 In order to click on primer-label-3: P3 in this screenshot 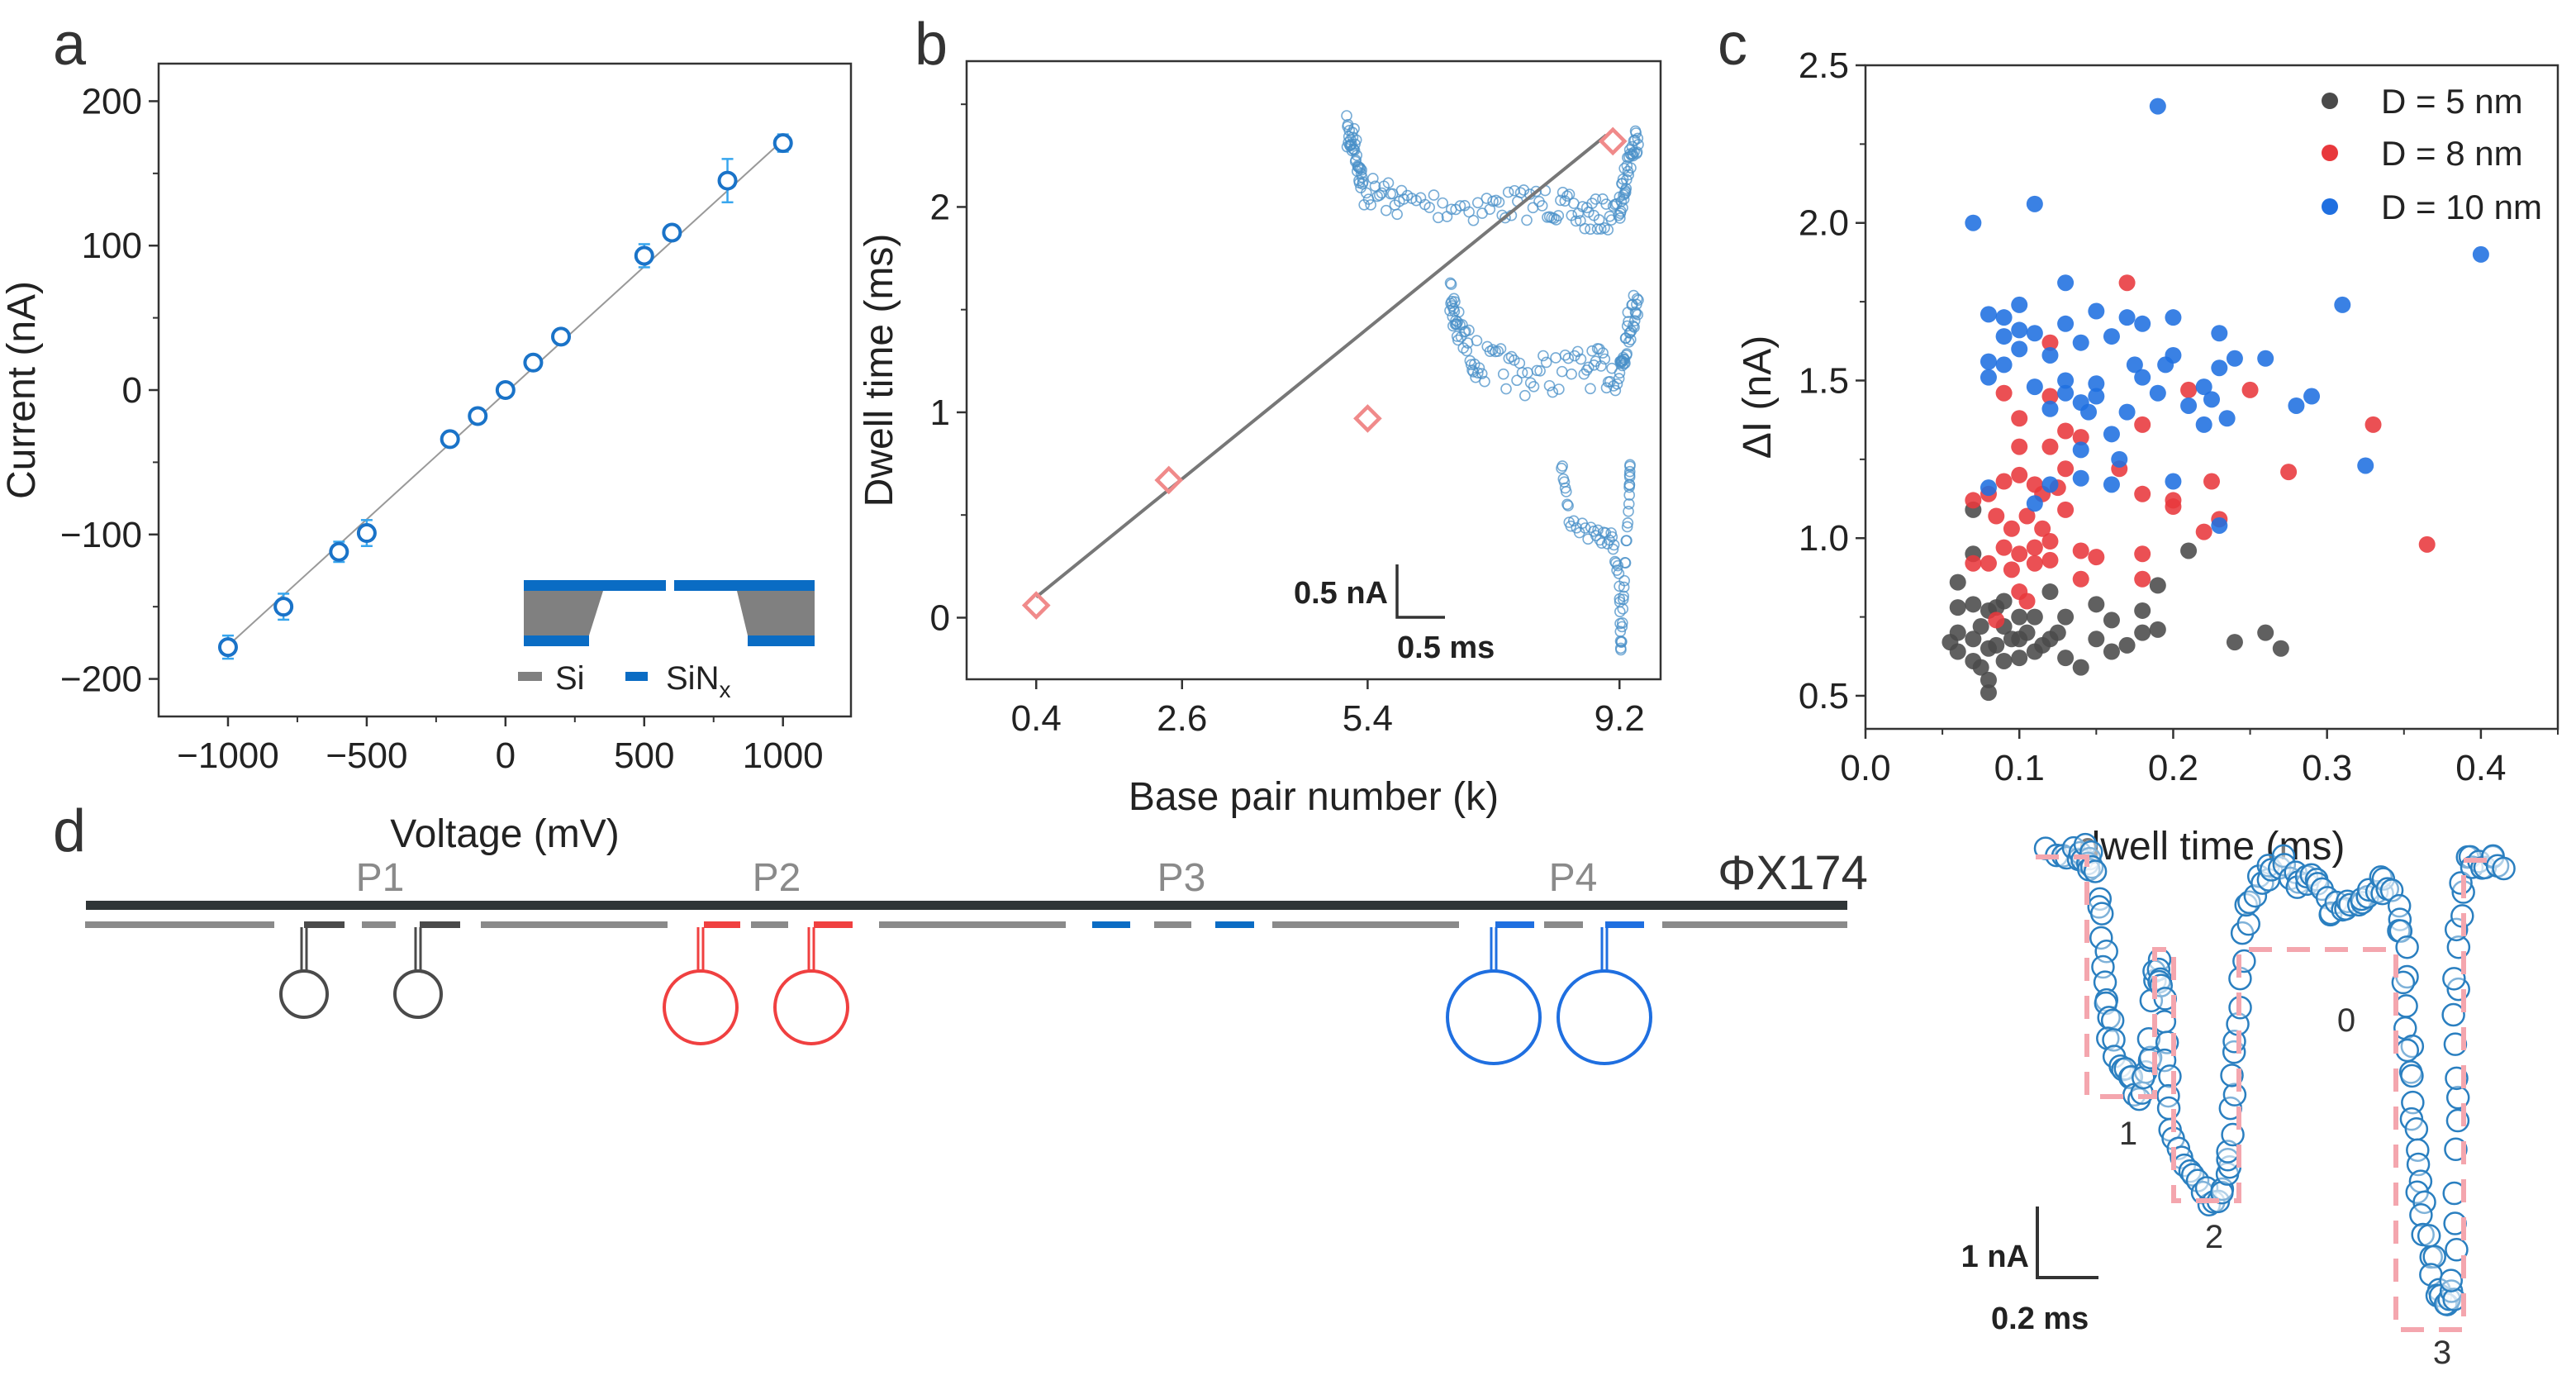, I will do `click(1181, 878)`.